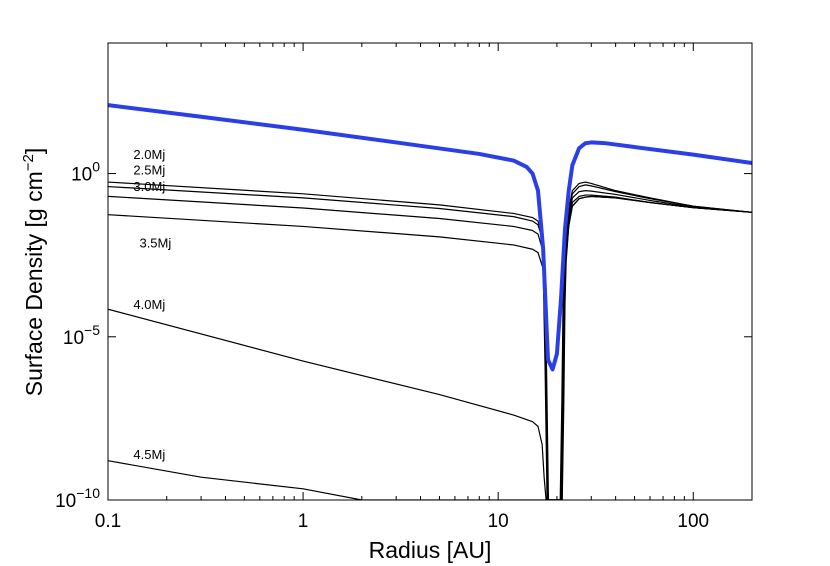 This screenshot has width=830, height=566. What do you see at coordinates (81, 335) in the screenshot?
I see `y-tick-label: 10⁻⁵` at bounding box center [81, 335].